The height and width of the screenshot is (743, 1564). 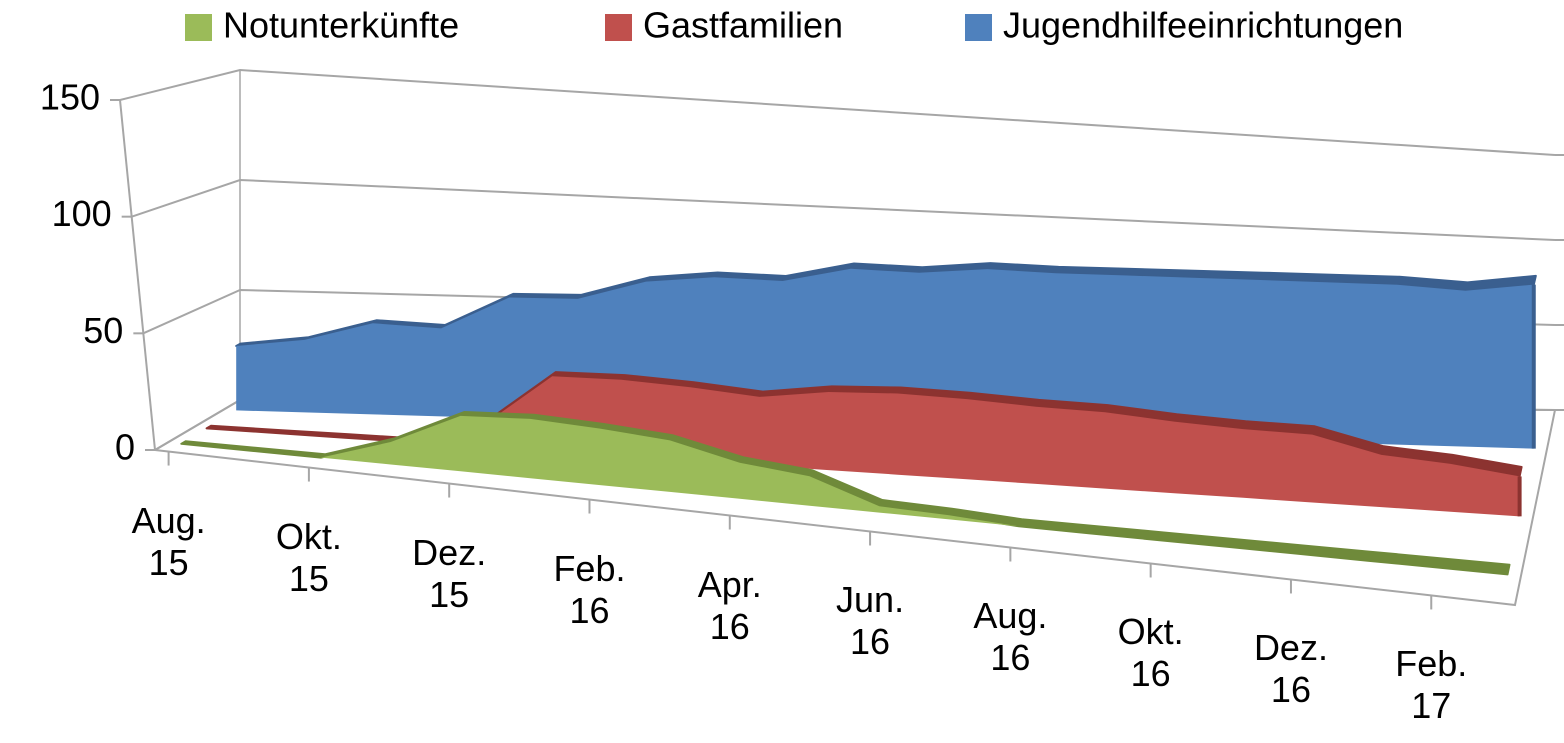 I want to click on y-tick-label: 0, so click(x=125, y=447).